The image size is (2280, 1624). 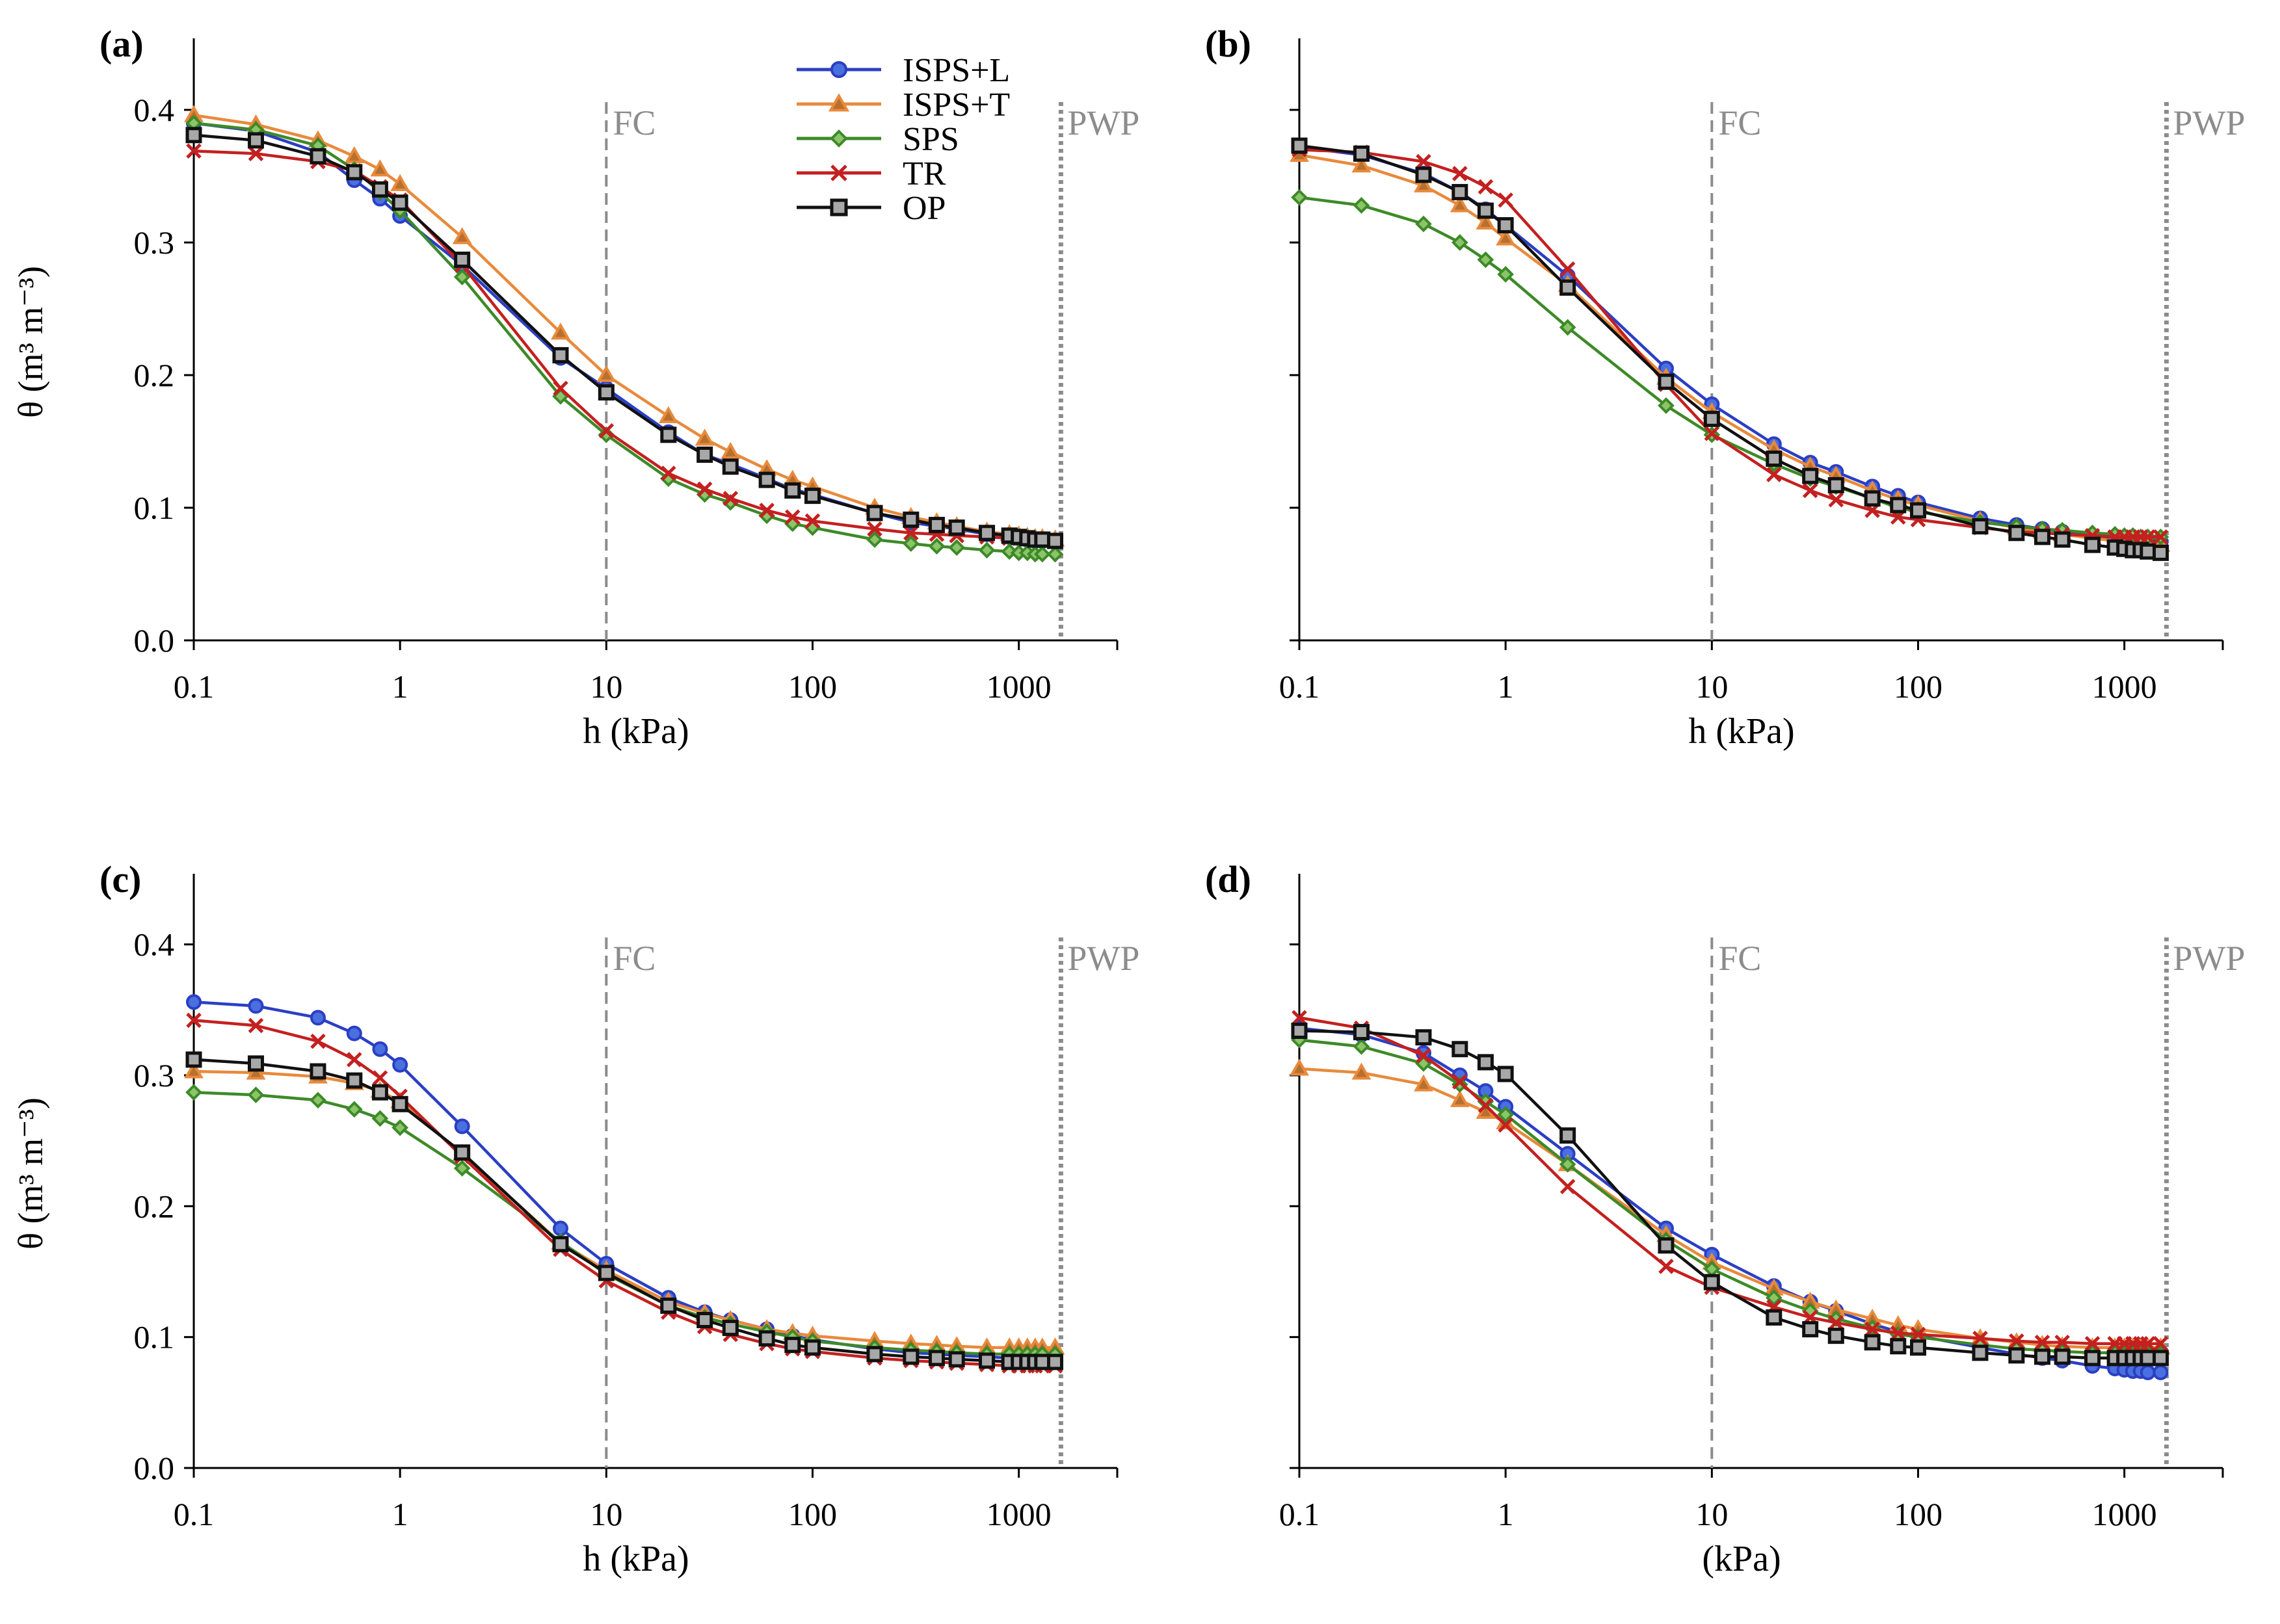 I want to click on series-sps, so click(x=624, y=1223).